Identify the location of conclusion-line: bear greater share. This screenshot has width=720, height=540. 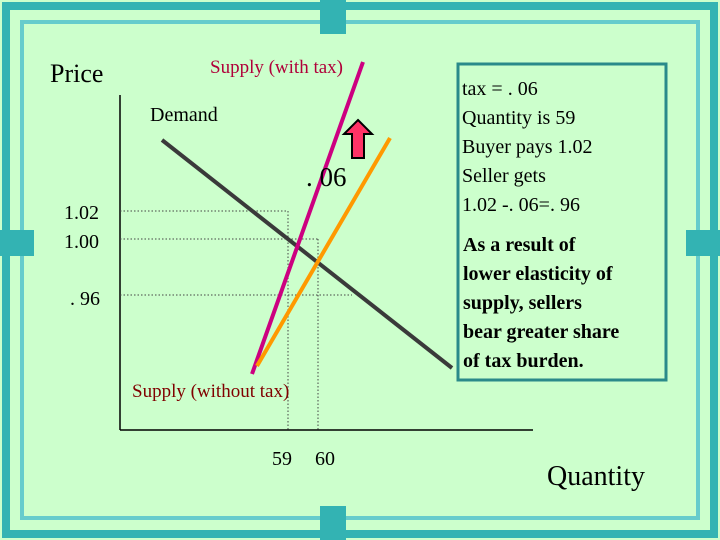
(541, 332).